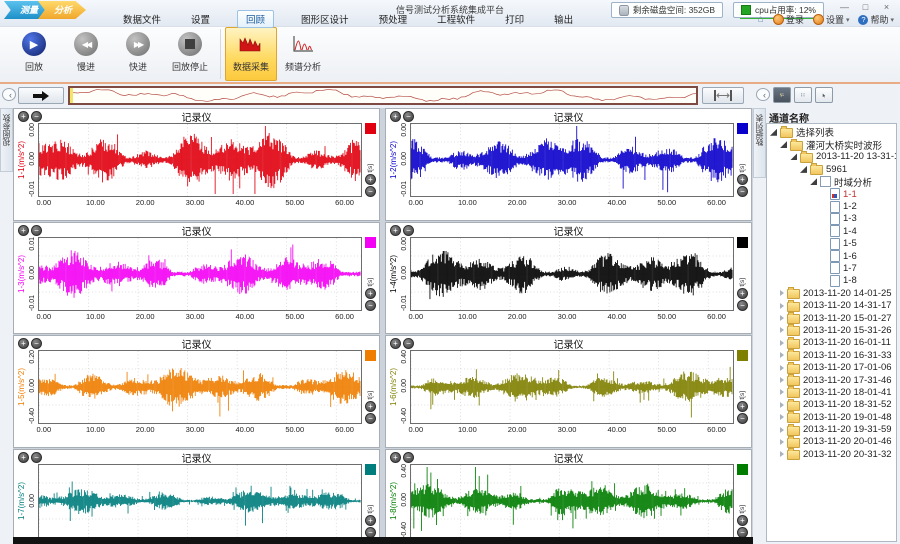 This screenshot has width=900, height=544. I want to click on checkbox, so click(825, 182).